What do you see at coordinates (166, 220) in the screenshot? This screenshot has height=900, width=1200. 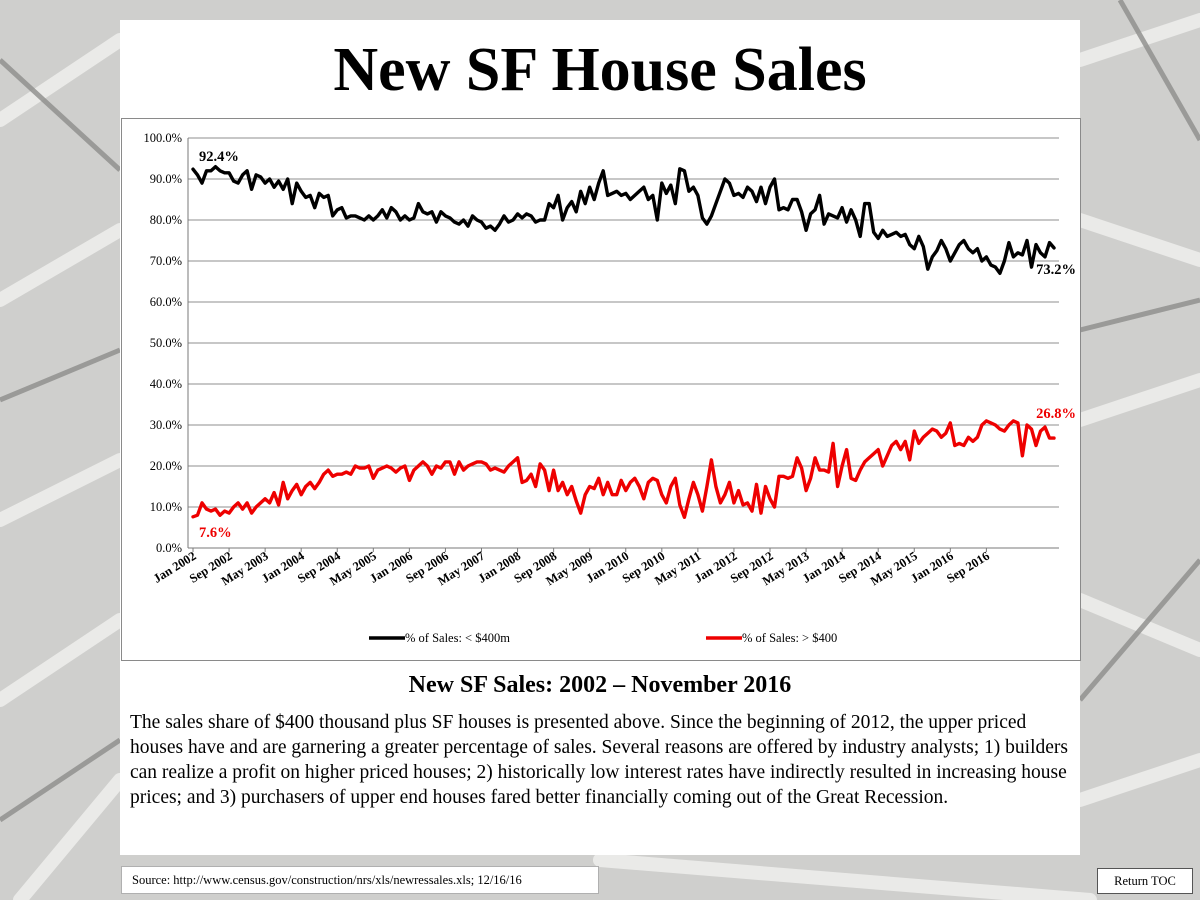 I see `y-tick-label: 80.0%` at bounding box center [166, 220].